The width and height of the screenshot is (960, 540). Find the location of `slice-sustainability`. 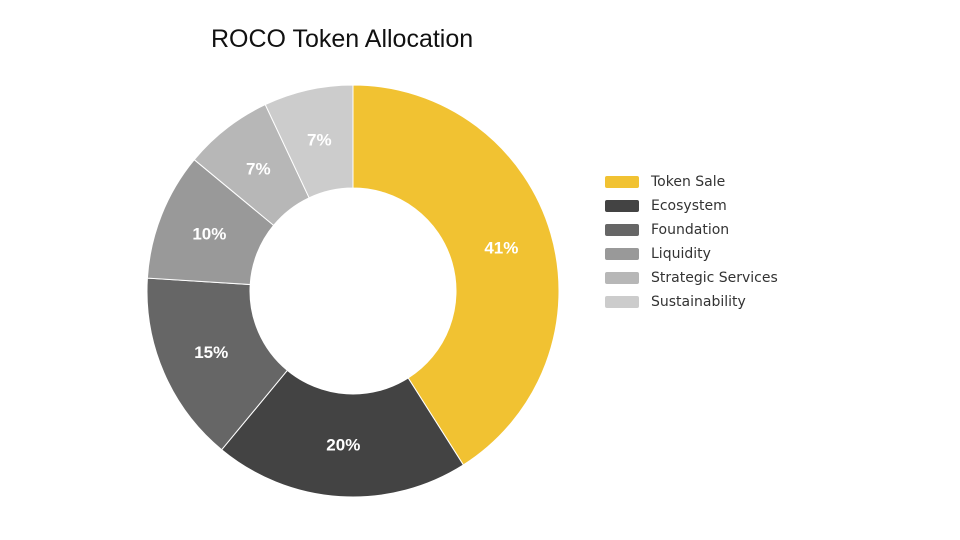

slice-sustainability is located at coordinates (309, 141).